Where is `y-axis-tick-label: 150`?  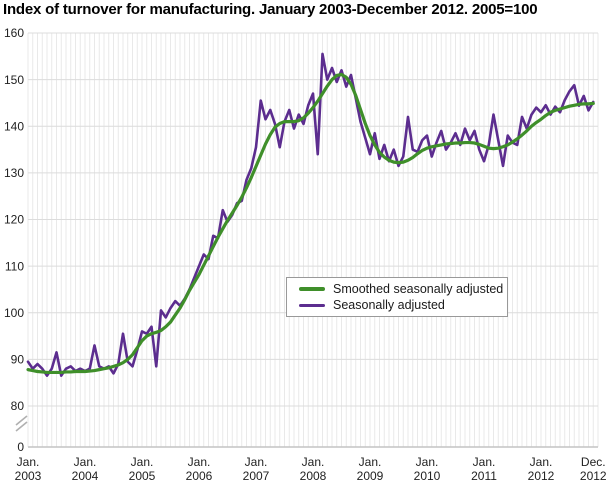 y-axis-tick-label: 150 is located at coordinates (14, 80).